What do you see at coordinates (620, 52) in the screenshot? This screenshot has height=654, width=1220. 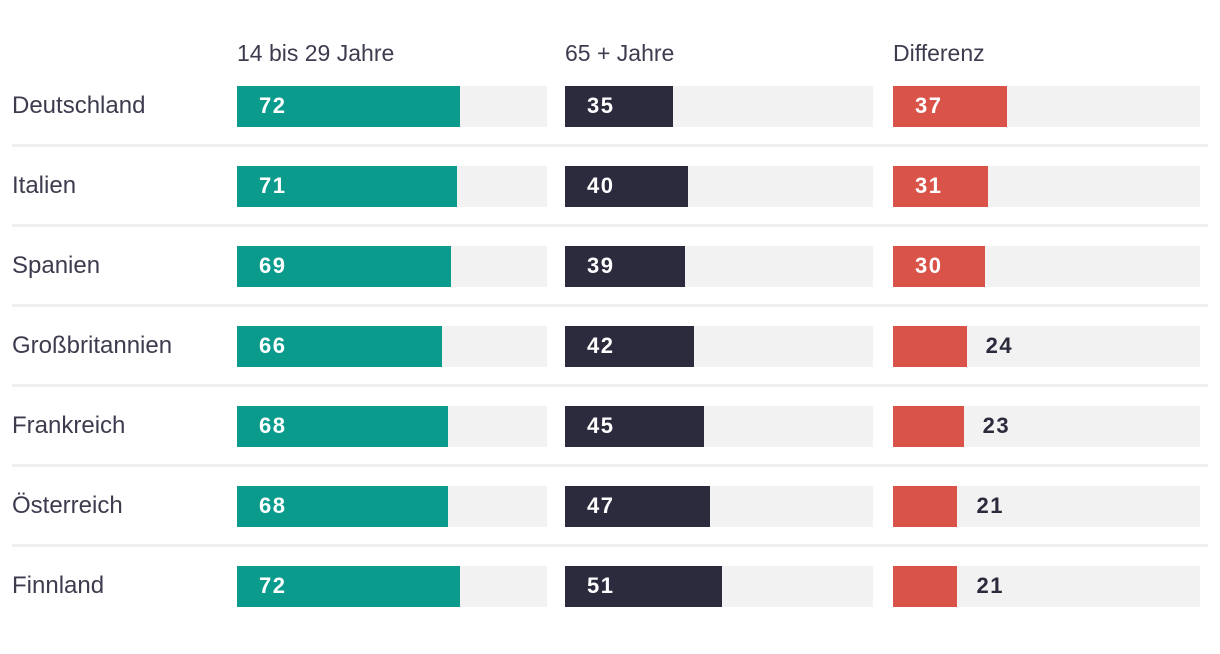 I see `column-header-65-plus: 65 + Jahre` at bounding box center [620, 52].